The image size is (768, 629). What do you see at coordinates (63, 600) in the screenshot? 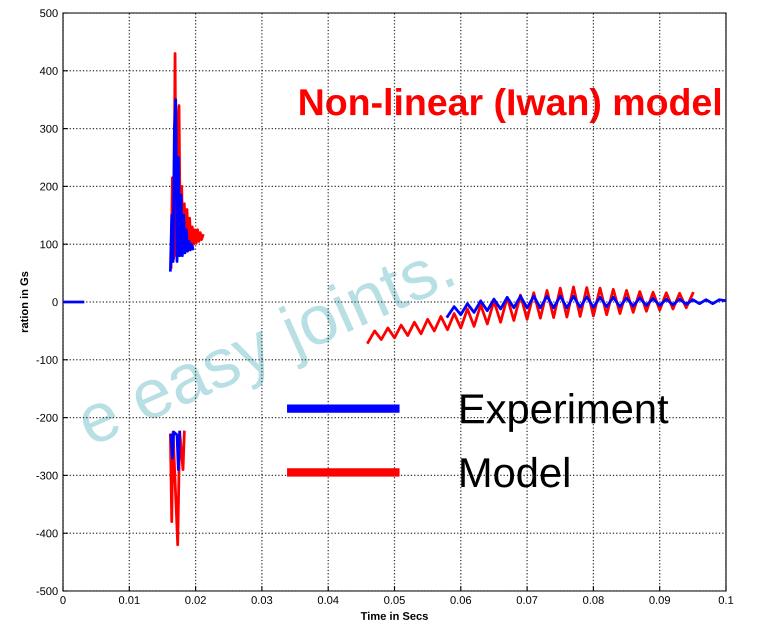
I see `x-tick-label: 0` at bounding box center [63, 600].